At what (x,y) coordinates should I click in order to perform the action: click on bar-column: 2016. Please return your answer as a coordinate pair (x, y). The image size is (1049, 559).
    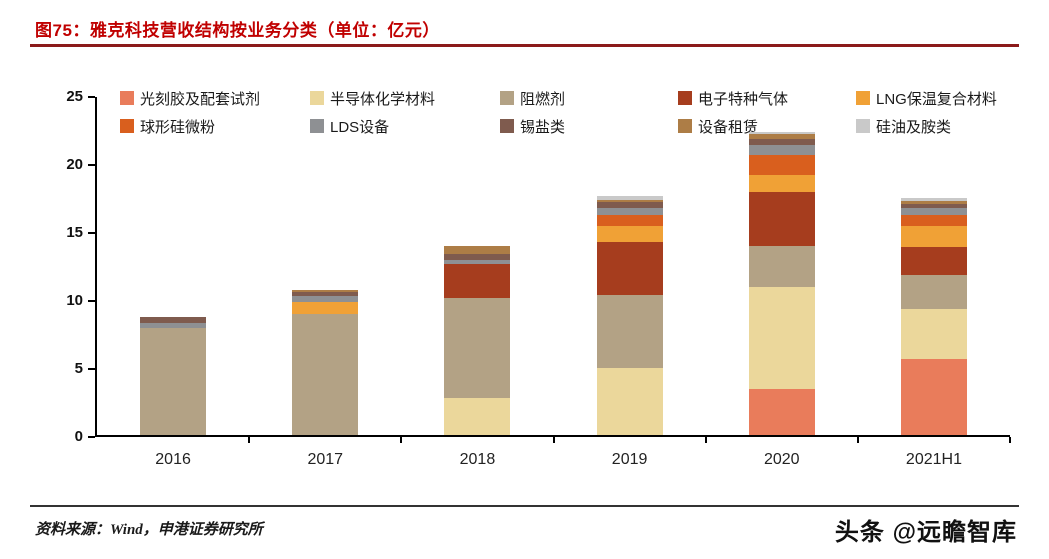
    Looking at the image, I should click on (174, 282).